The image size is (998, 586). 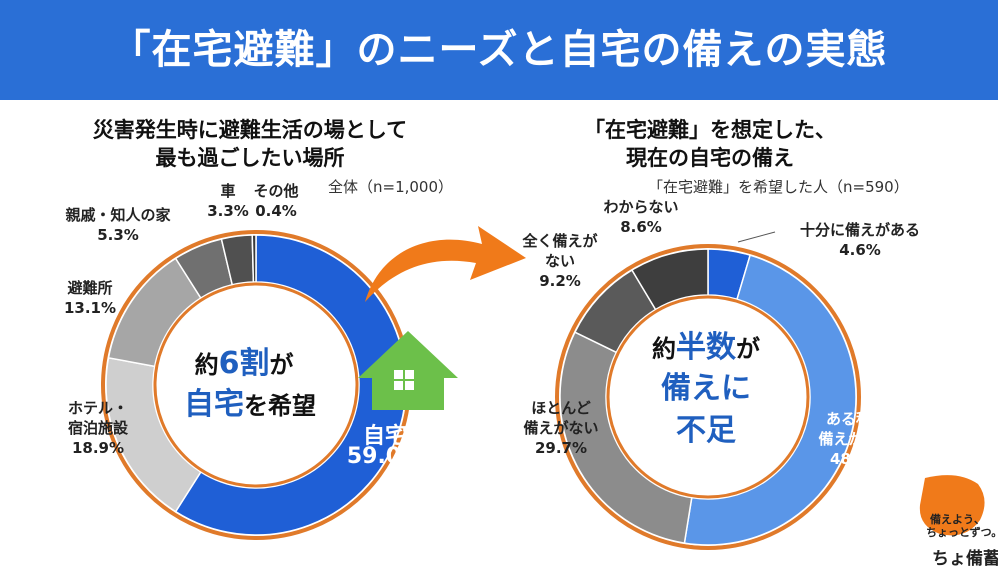 I want to click on right-center-approx: 約, so click(x=664, y=349).